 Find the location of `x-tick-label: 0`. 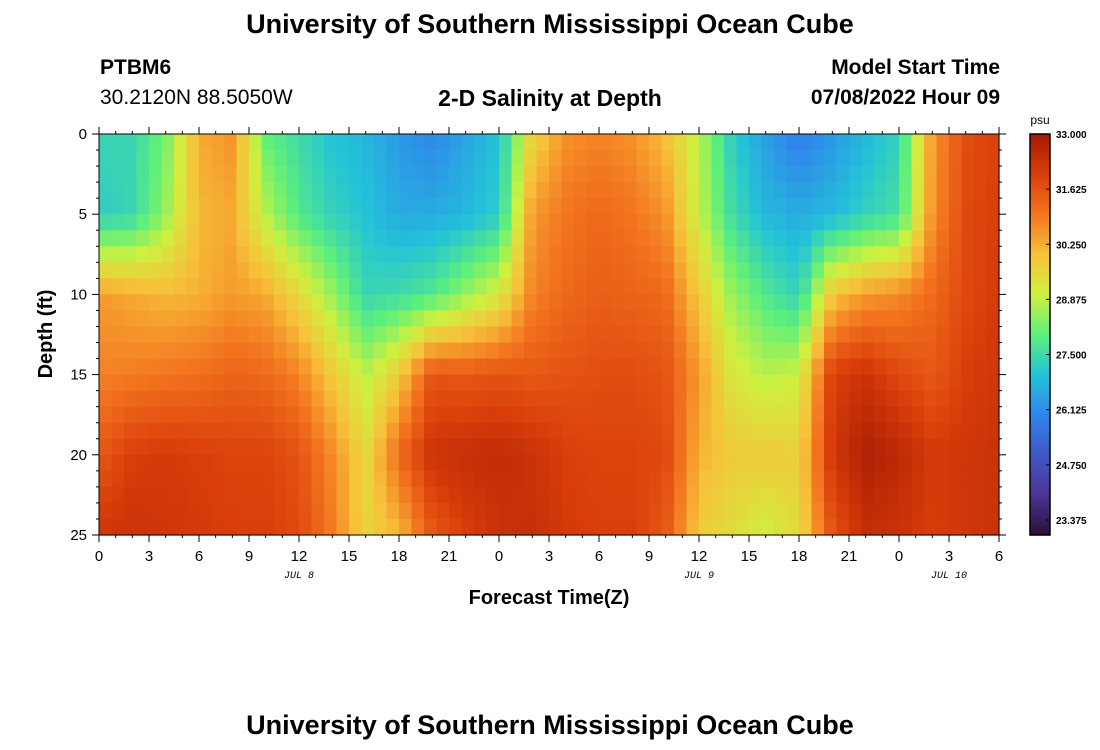

x-tick-label: 0 is located at coordinates (899, 556).